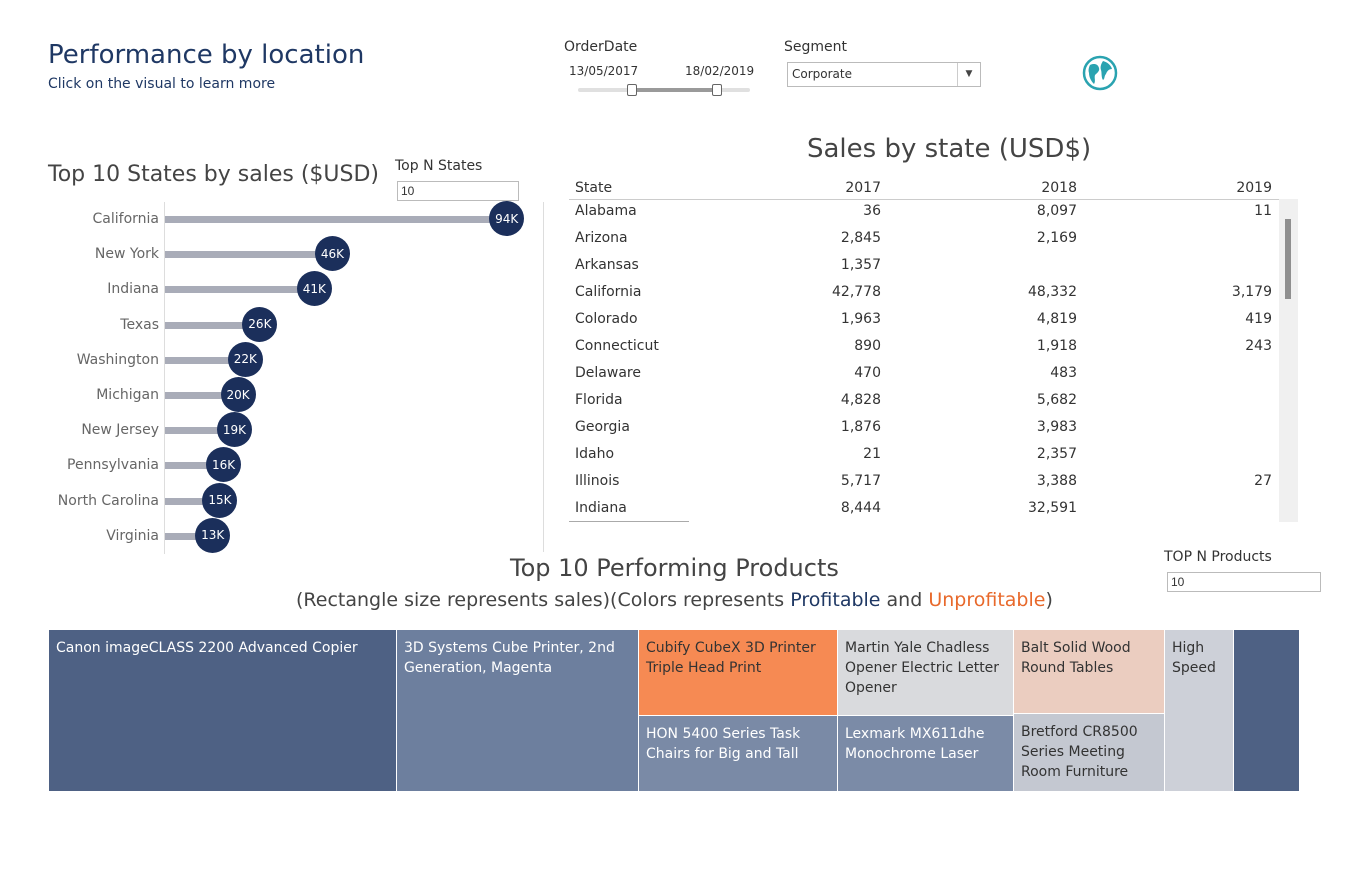 This screenshot has width=1369, height=882. I want to click on chart-divider, so click(543, 377).